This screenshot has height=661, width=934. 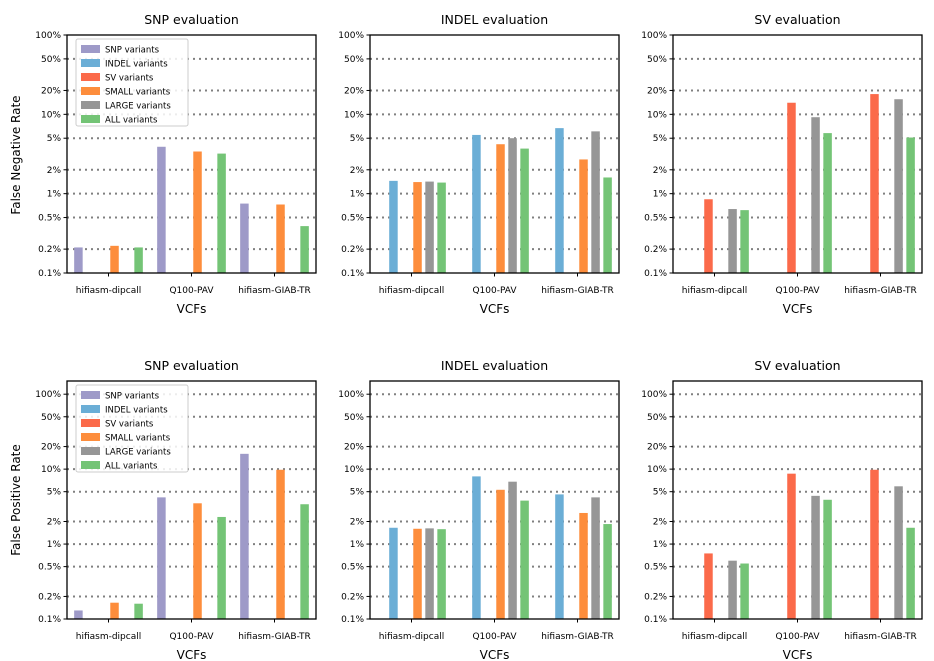 I want to click on bar-indel-hifiasm-dipcall, so click(x=393, y=573).